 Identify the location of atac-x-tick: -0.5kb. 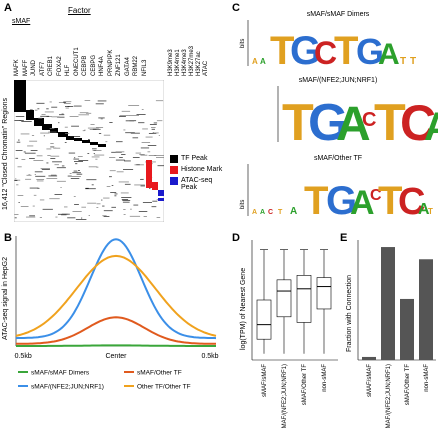
(23, 356).